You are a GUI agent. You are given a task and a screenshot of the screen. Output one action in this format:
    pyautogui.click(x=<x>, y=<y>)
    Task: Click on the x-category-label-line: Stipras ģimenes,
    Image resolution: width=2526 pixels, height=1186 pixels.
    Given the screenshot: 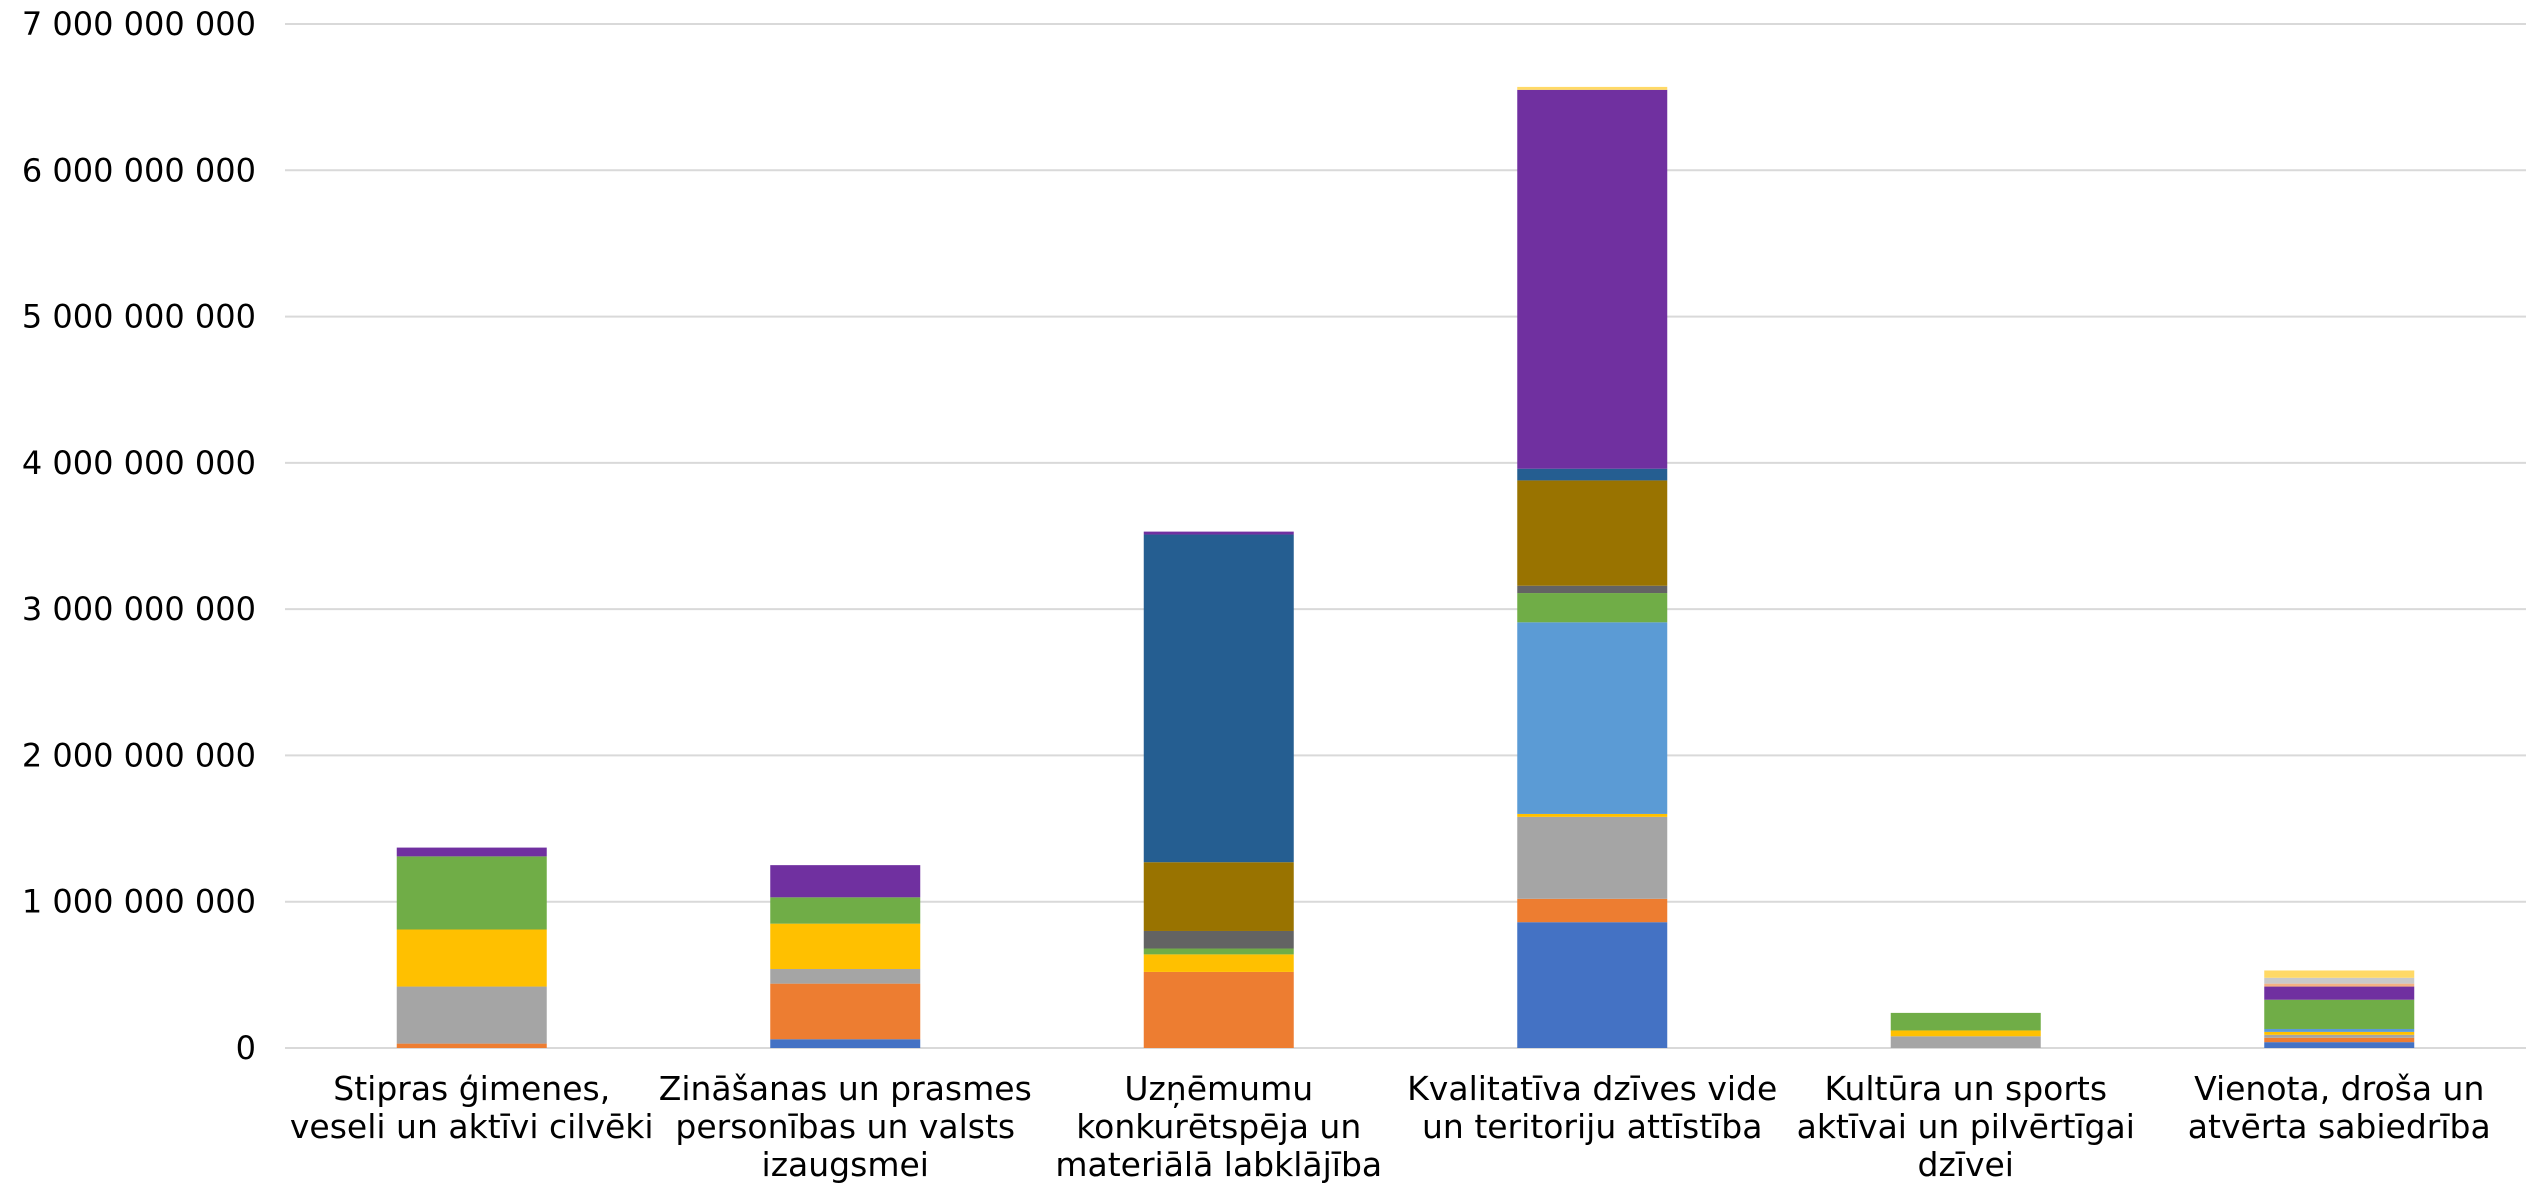 What is the action you would take?
    pyautogui.click(x=471, y=1088)
    